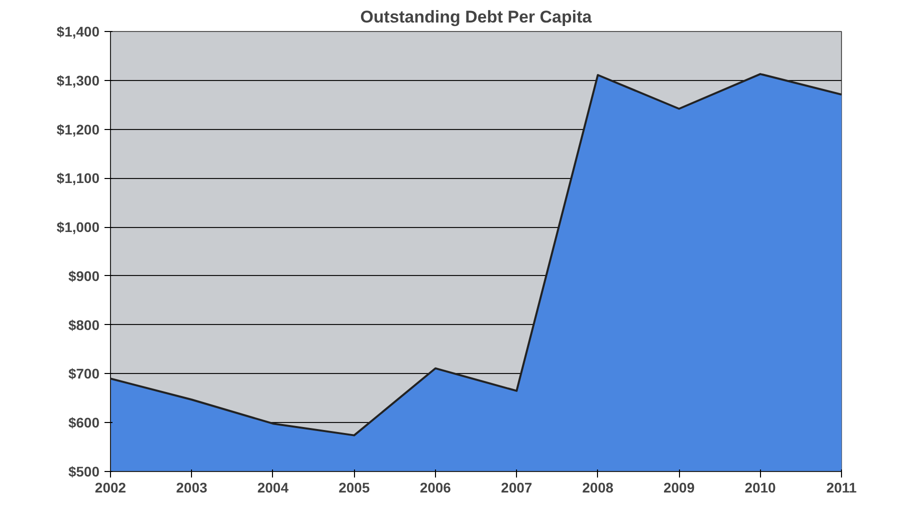 Image resolution: width=911 pixels, height=531 pixels. What do you see at coordinates (84, 374) in the screenshot?
I see `y-tick-label: $700` at bounding box center [84, 374].